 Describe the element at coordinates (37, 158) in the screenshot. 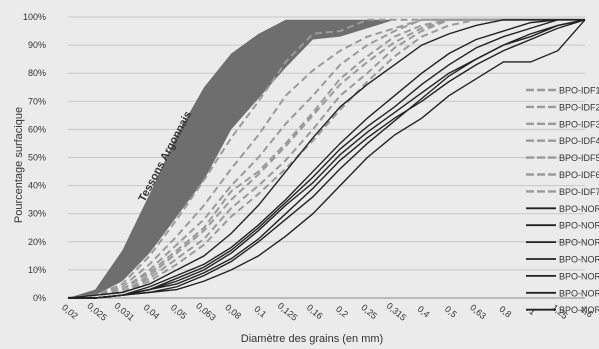

I see `y-tick-label: 50%` at that location.